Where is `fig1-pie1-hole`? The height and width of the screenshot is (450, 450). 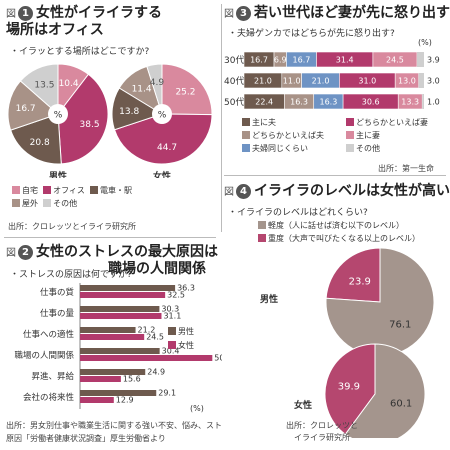
fig1-pie1-hole is located at coordinates (162, 114).